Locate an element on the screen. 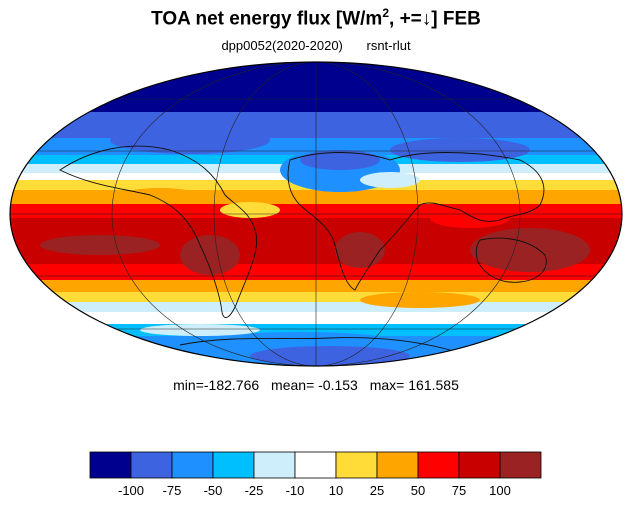  title-tail: , +=↓] FEB is located at coordinates (435, 19).